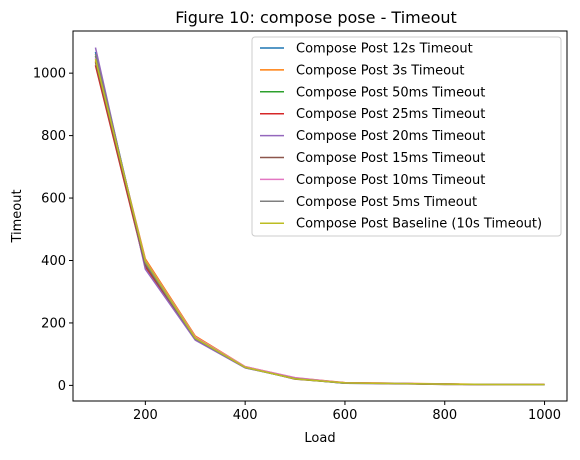 The height and width of the screenshot is (460, 580). I want to click on legend-label-2: Compose Post 50ms Timeout, so click(390, 92).